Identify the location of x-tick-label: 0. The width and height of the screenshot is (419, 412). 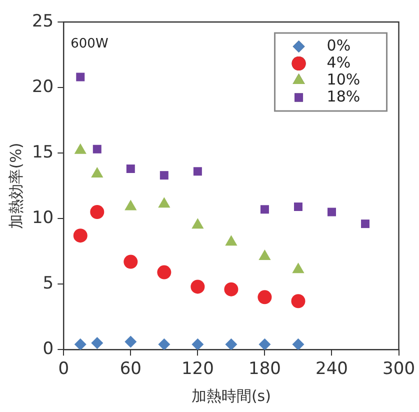
(64, 369).